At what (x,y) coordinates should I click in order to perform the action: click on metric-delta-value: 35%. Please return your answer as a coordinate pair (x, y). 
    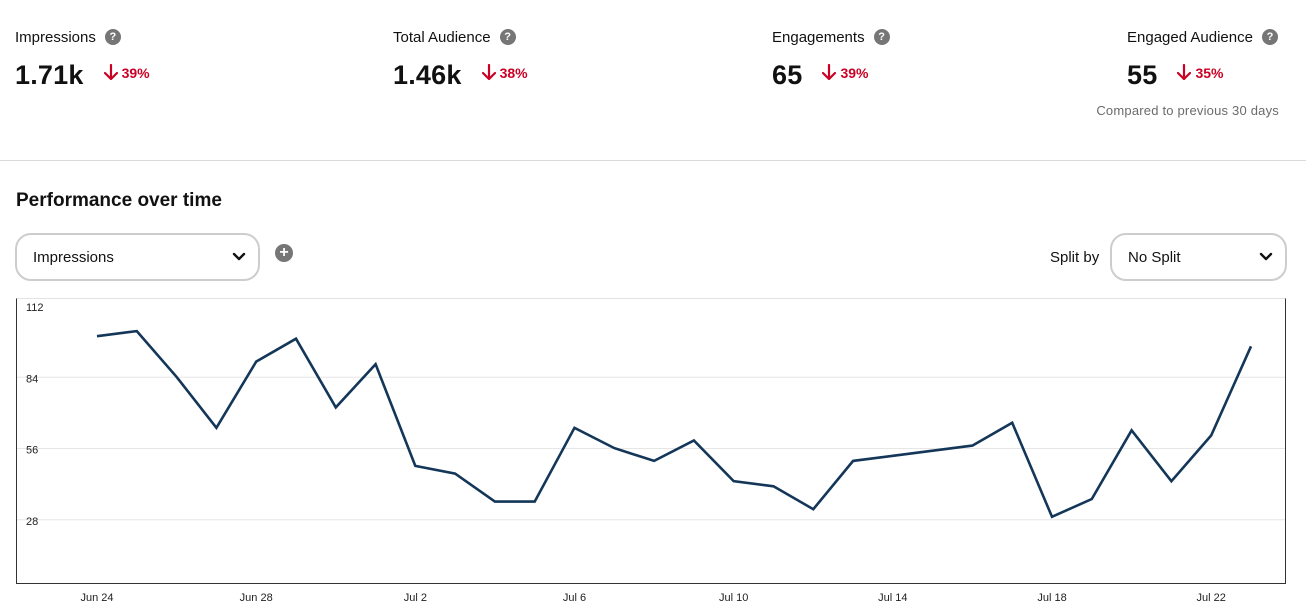
    Looking at the image, I should click on (1209, 72).